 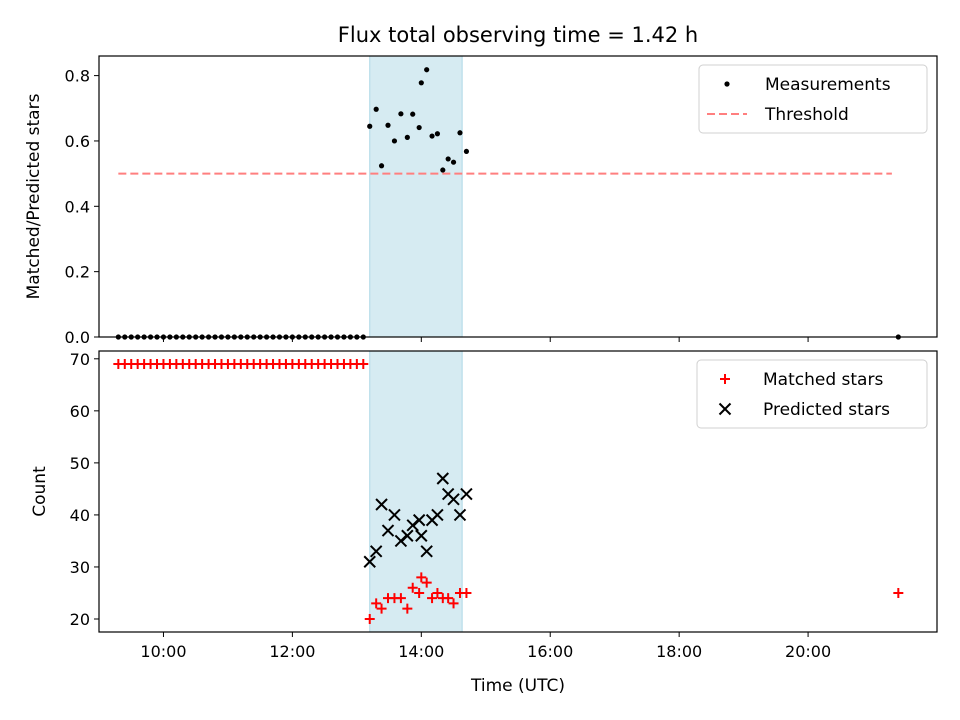 What do you see at coordinates (806, 115) in the screenshot?
I see `legend-label: Threshold` at bounding box center [806, 115].